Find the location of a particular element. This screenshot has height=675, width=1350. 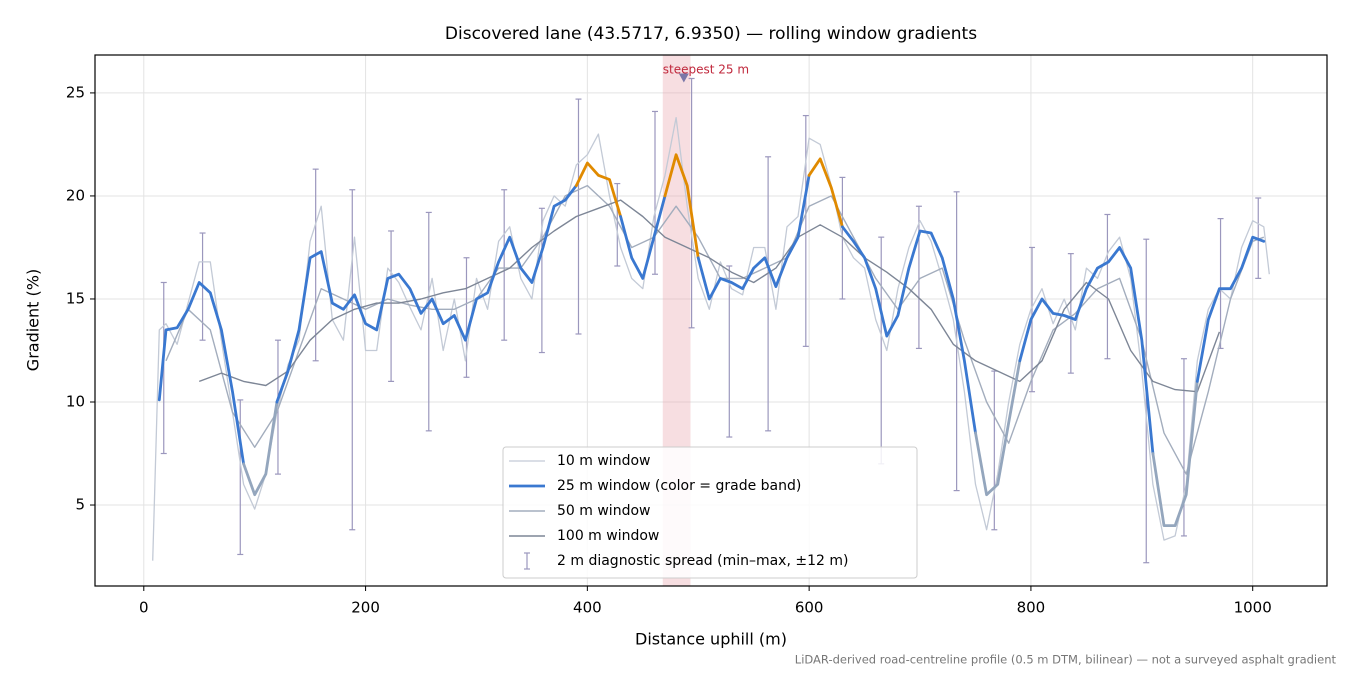

legend-box is located at coordinates (710, 512).